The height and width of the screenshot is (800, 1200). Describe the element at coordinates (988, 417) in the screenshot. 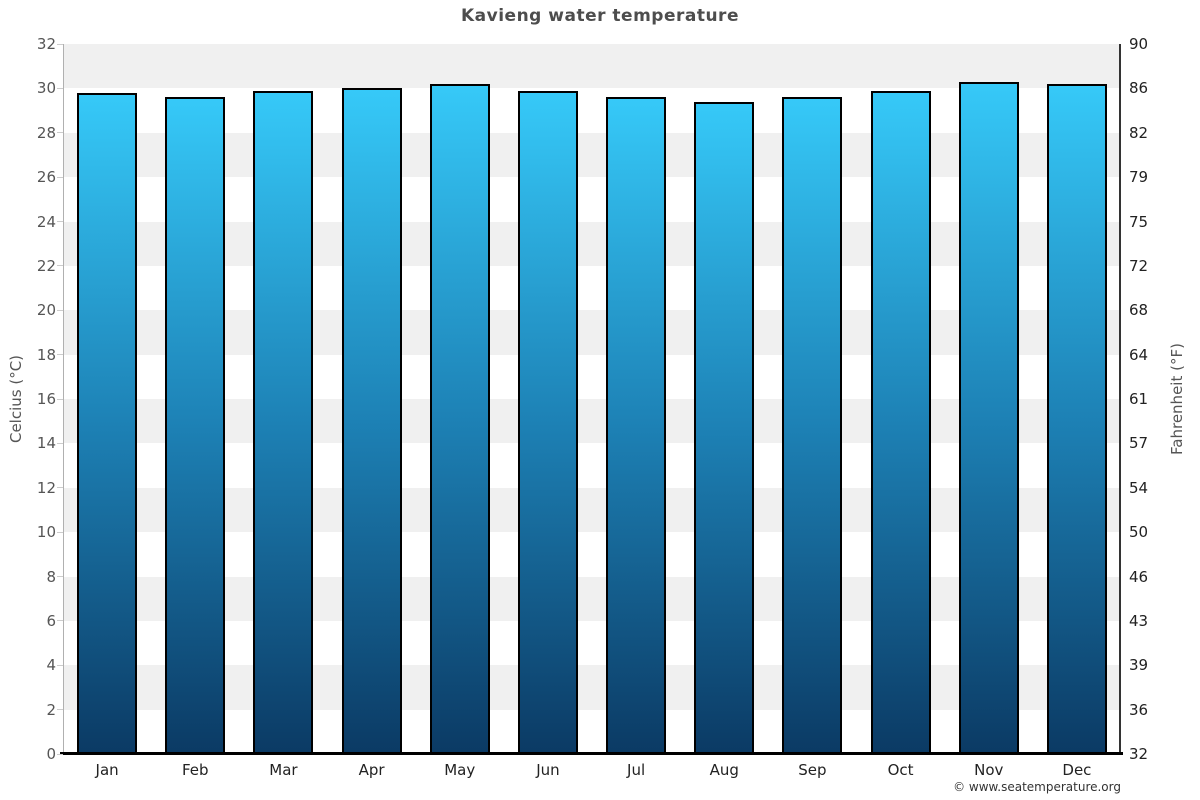

I see `bar-nov` at that location.